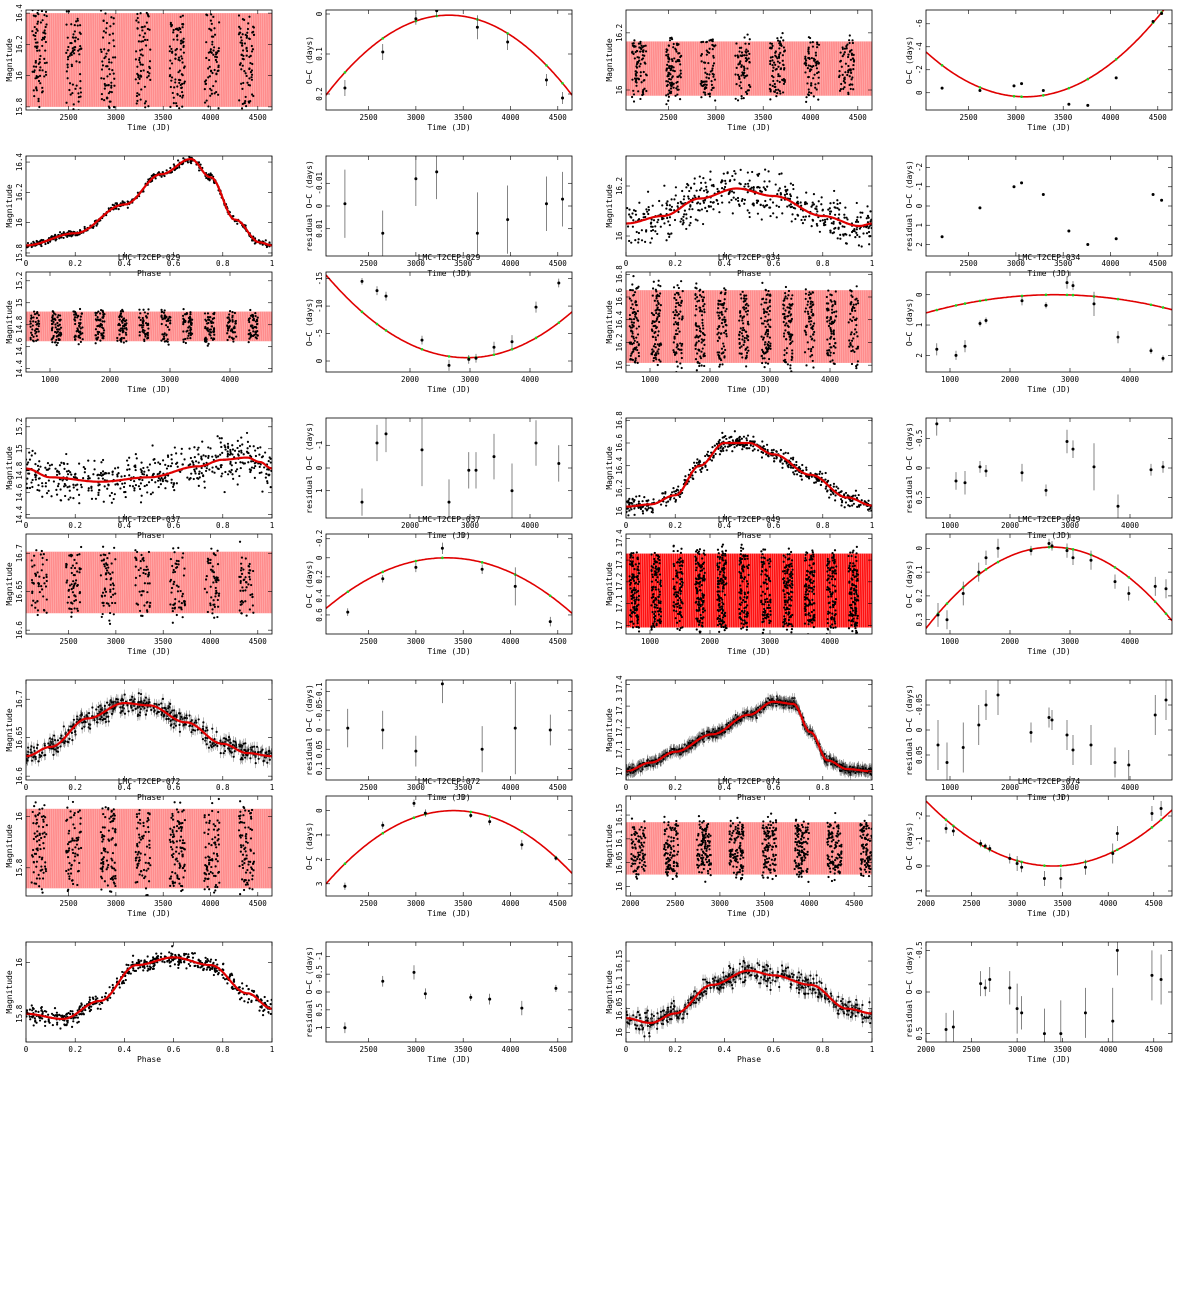 The width and height of the screenshot is (1200, 1311). Describe the element at coordinates (174, 263) in the screenshot. I see `x-tick-label: 0.6` at that location.